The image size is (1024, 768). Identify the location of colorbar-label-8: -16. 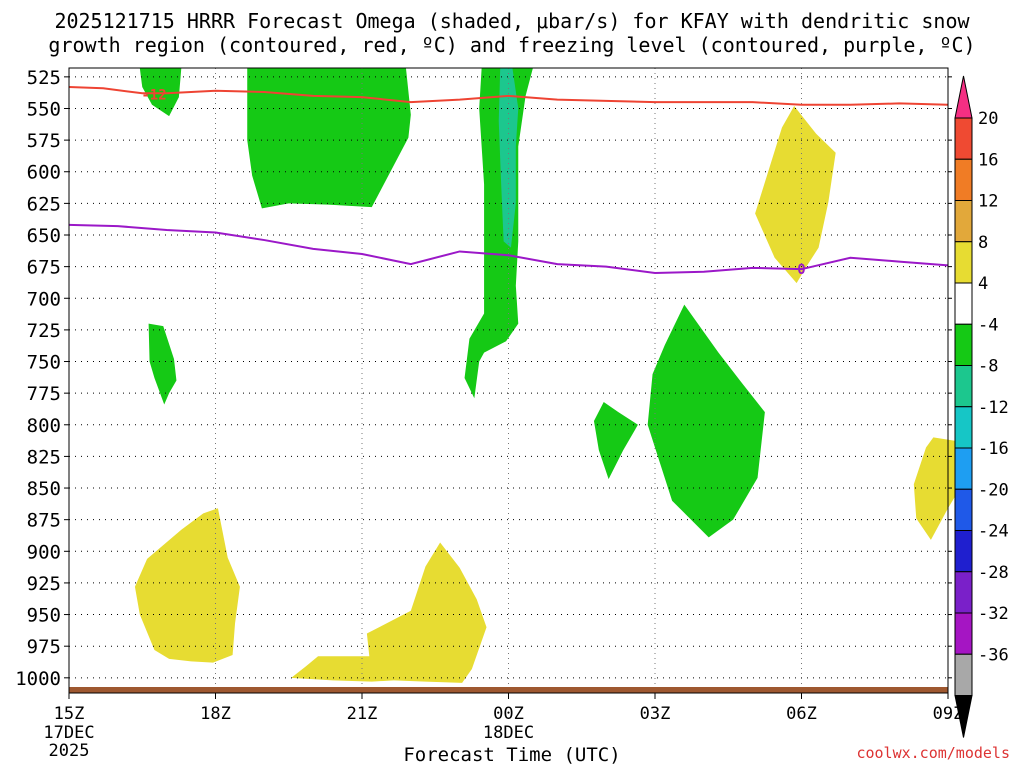
(993, 449).